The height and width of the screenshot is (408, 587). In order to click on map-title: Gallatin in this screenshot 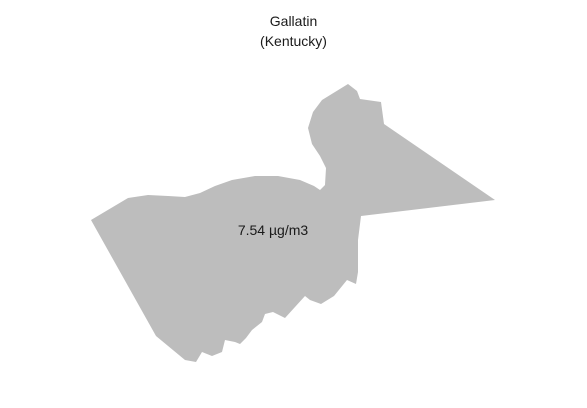, I will do `click(293, 21)`.